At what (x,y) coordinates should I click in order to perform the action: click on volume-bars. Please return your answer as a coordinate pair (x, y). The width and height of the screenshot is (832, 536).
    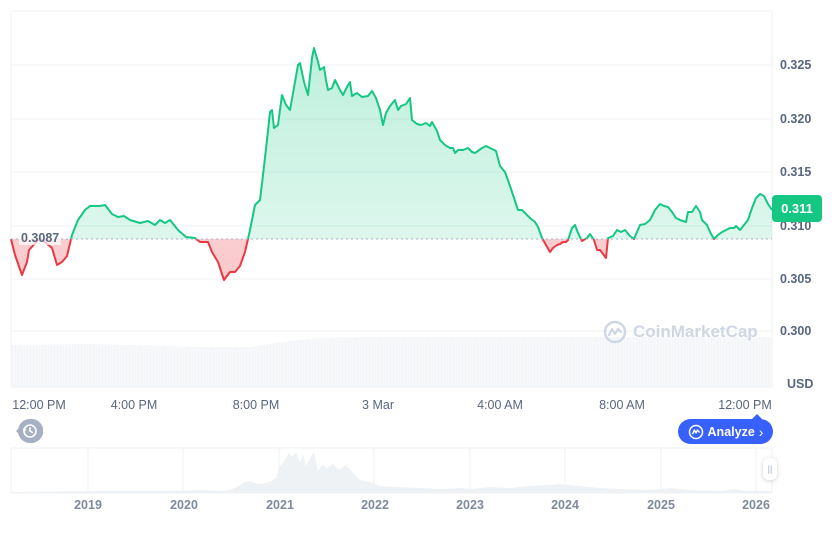
    Looking at the image, I should click on (391, 362).